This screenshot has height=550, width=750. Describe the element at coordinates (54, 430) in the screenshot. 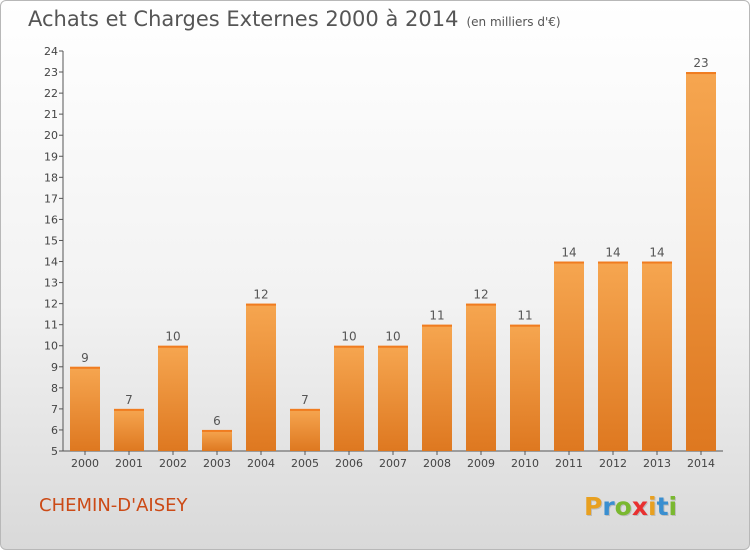

I see `y-tick-label: 6` at that location.